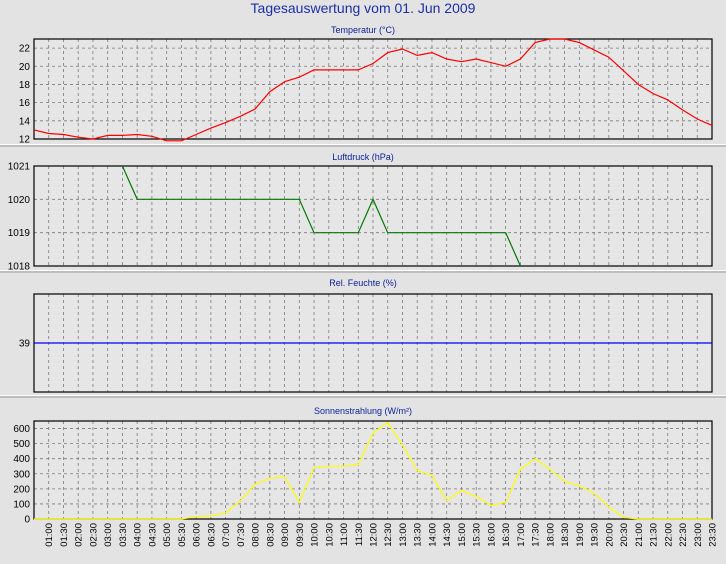 This screenshot has width=726, height=564. I want to click on y-tick-label: 1020, so click(19, 200).